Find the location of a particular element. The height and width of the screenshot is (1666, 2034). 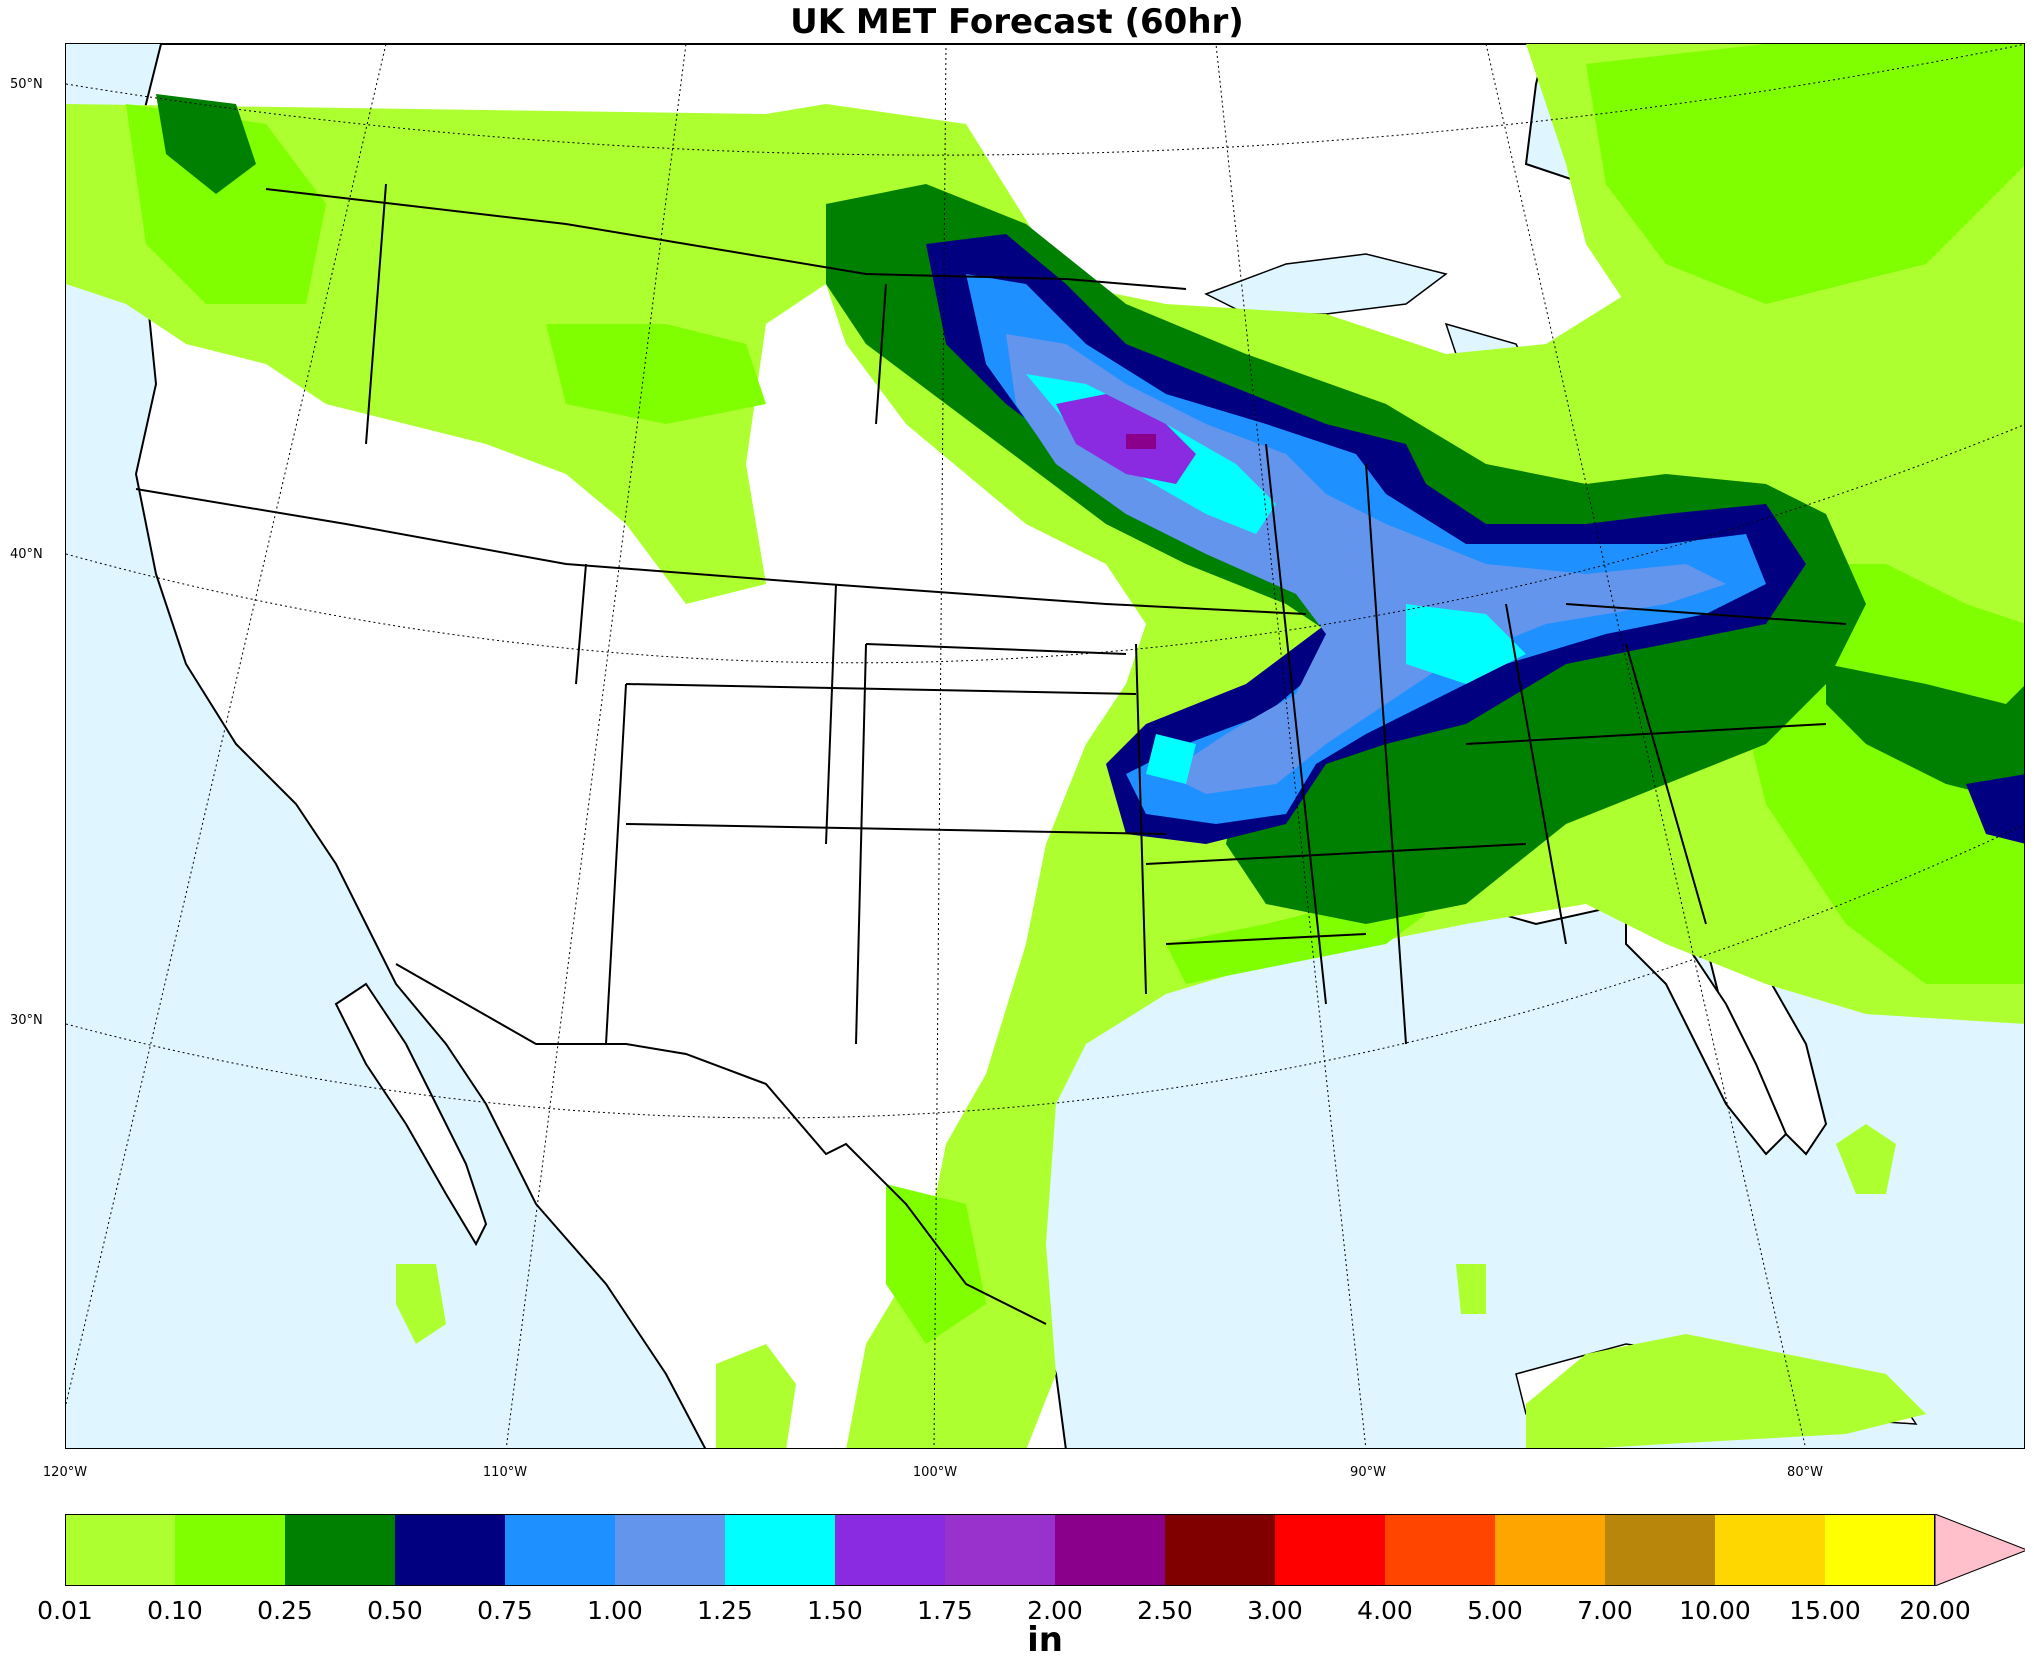

lat-label-40: 40°N is located at coordinates (26, 554).